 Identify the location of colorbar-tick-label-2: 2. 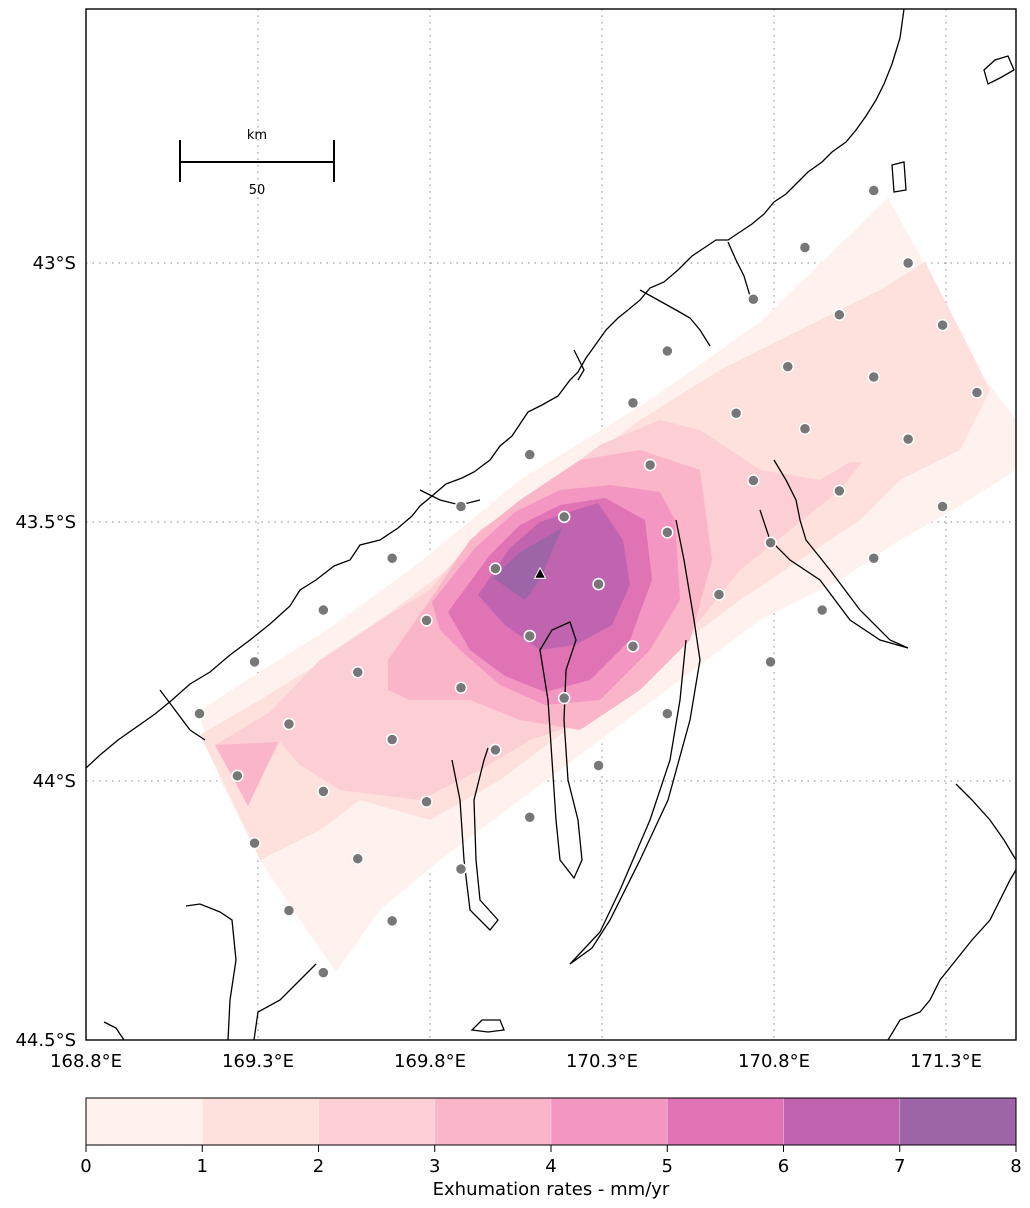
(318, 1166).